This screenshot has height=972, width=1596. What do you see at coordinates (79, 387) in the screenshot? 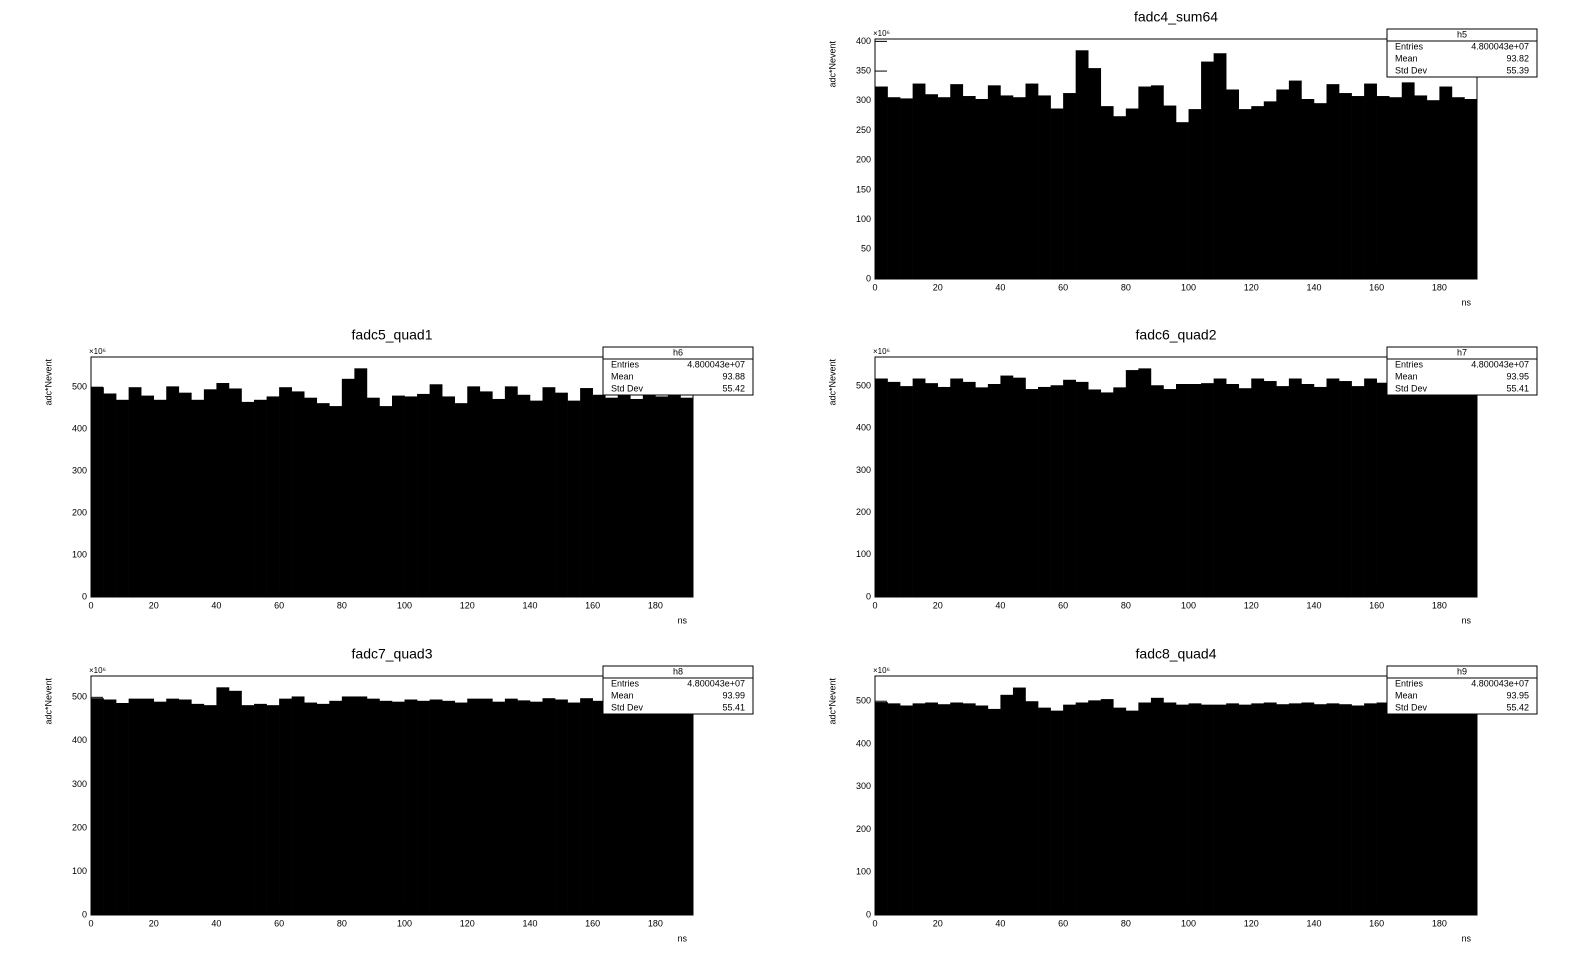
I see `y-tick-label: 500` at bounding box center [79, 387].